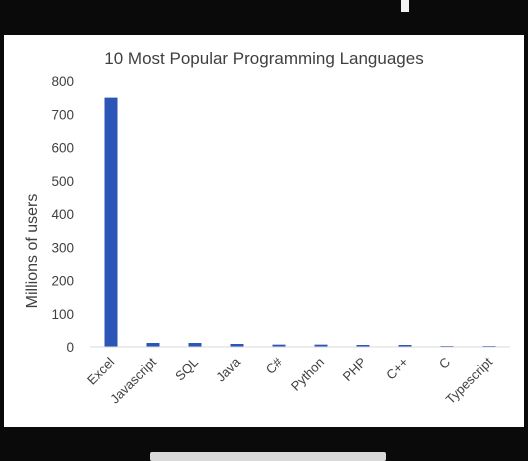  What do you see at coordinates (405, 6) in the screenshot?
I see `top-marker` at bounding box center [405, 6].